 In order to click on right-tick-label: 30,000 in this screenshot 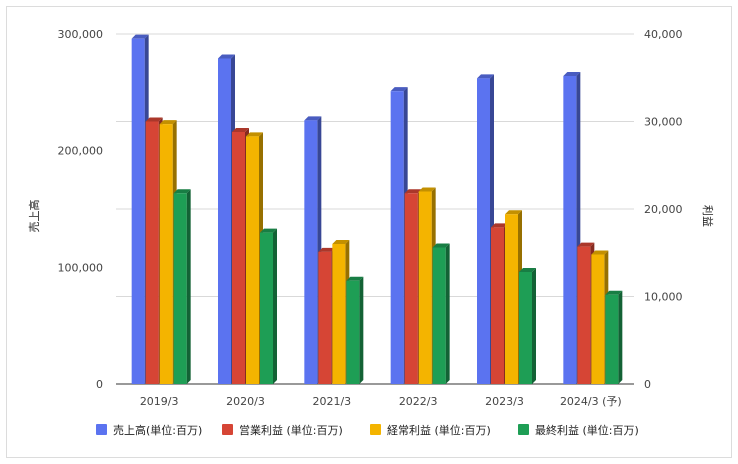, I will do `click(663, 122)`.